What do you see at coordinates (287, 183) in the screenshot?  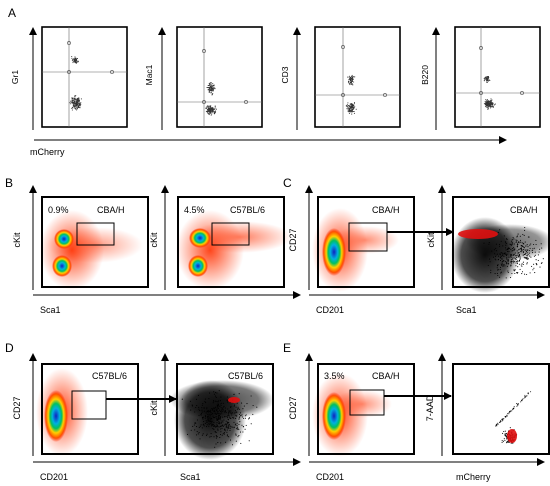 I see `panel-letter-c: C` at bounding box center [287, 183].